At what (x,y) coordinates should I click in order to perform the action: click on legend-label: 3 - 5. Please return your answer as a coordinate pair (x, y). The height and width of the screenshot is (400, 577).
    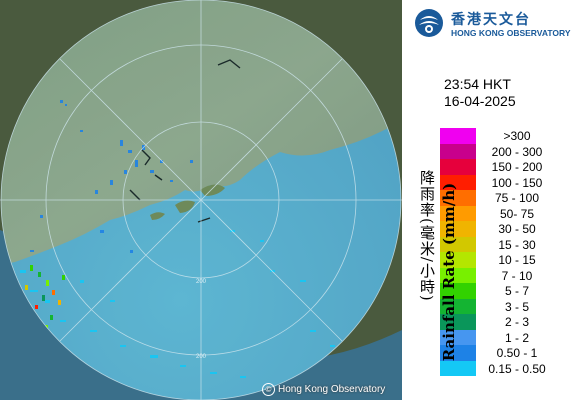
    Looking at the image, I should click on (516, 306).